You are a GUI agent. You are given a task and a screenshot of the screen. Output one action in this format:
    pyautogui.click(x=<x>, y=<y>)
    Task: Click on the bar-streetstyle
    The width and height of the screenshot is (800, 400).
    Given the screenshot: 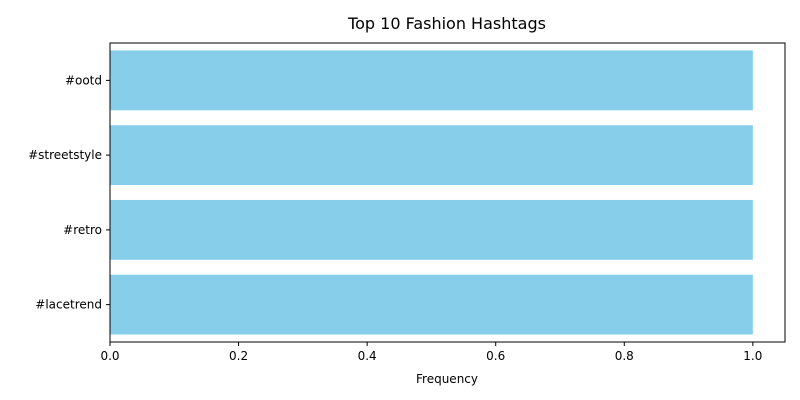 What is the action you would take?
    pyautogui.click(x=431, y=155)
    